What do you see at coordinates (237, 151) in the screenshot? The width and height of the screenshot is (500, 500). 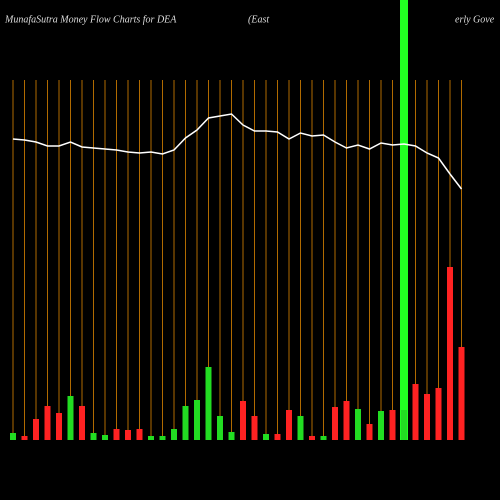 I see `money-flow-line` at bounding box center [237, 151].